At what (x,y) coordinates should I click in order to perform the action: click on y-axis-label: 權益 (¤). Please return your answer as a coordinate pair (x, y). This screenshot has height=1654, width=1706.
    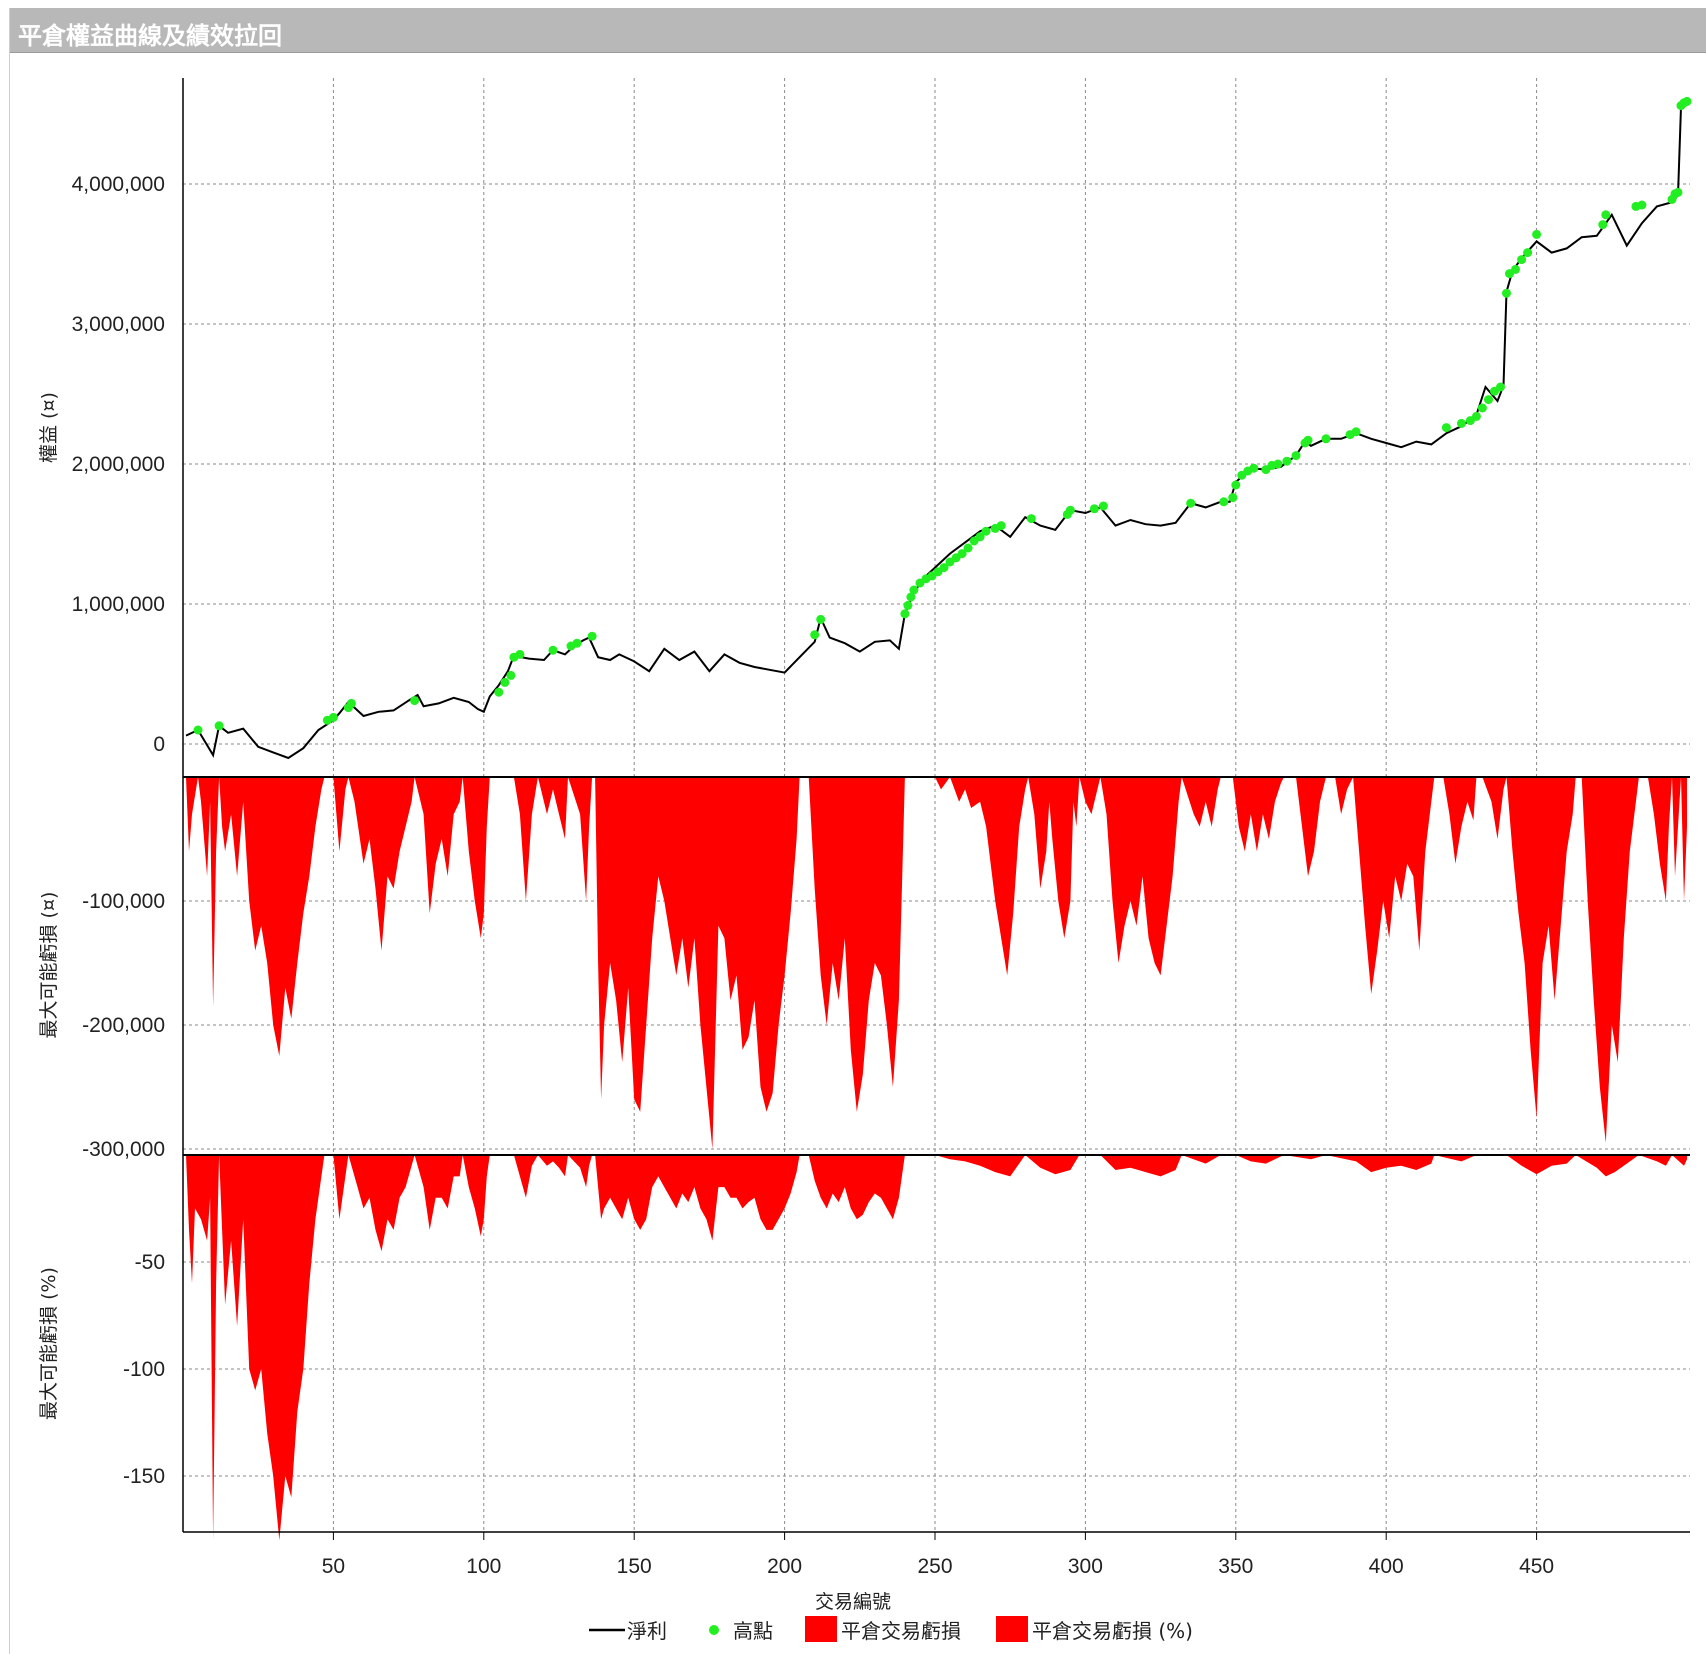
    Looking at the image, I should click on (49, 427).